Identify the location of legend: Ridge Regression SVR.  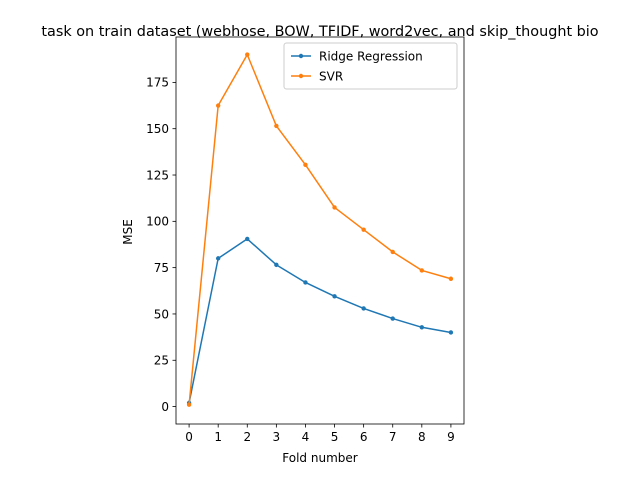
(370, 66).